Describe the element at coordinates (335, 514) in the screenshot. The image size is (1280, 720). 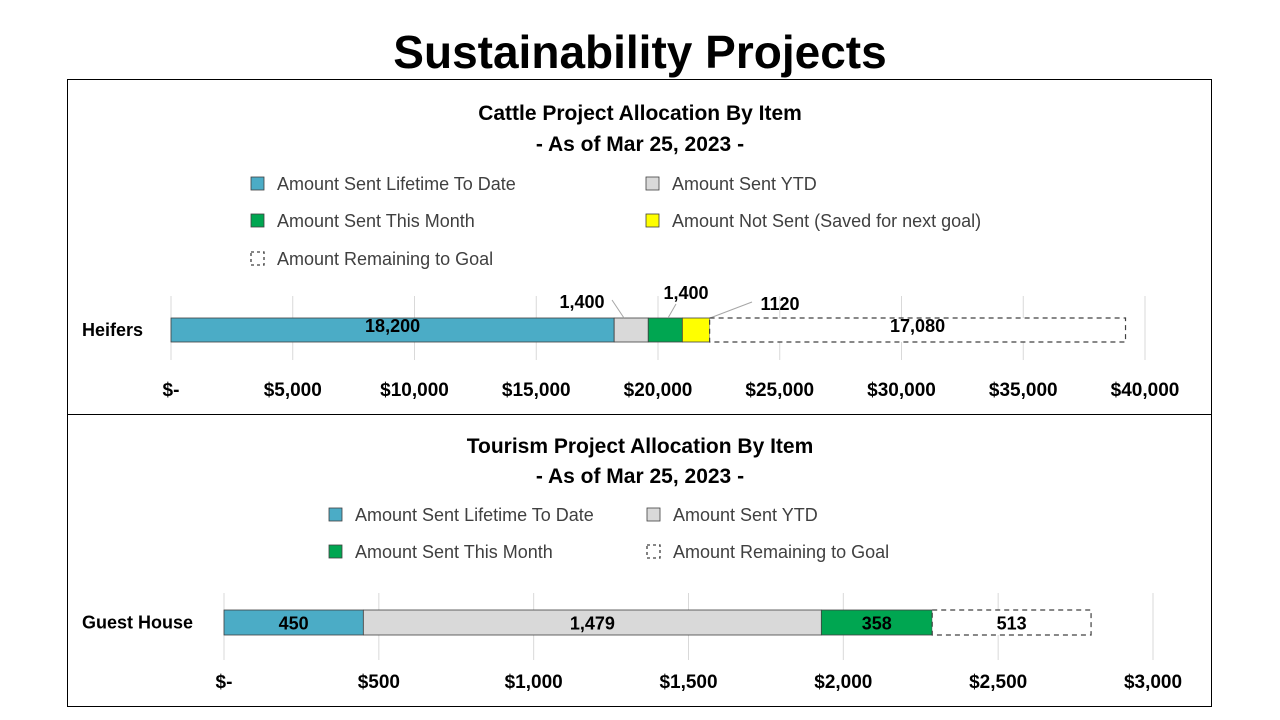
I see `tourism-legend-swatch-lifetime` at that location.